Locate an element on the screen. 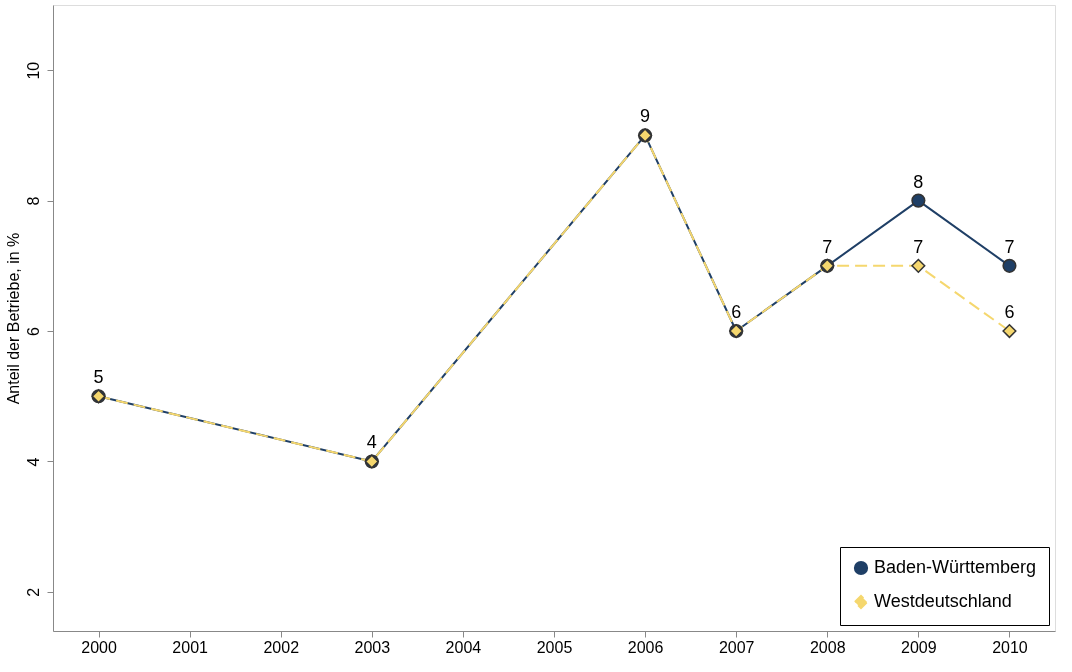  y-tick-label: 10 is located at coordinates (33, 70).